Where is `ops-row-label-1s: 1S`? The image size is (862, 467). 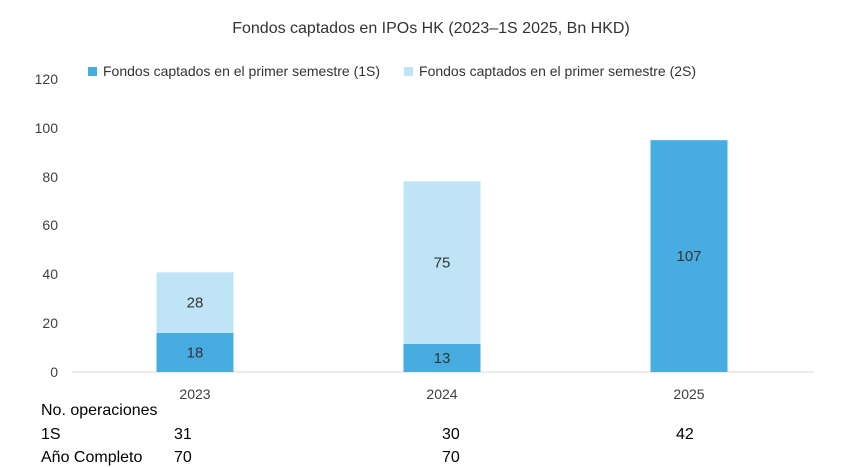
ops-row-label-1s: 1S is located at coordinates (51, 434).